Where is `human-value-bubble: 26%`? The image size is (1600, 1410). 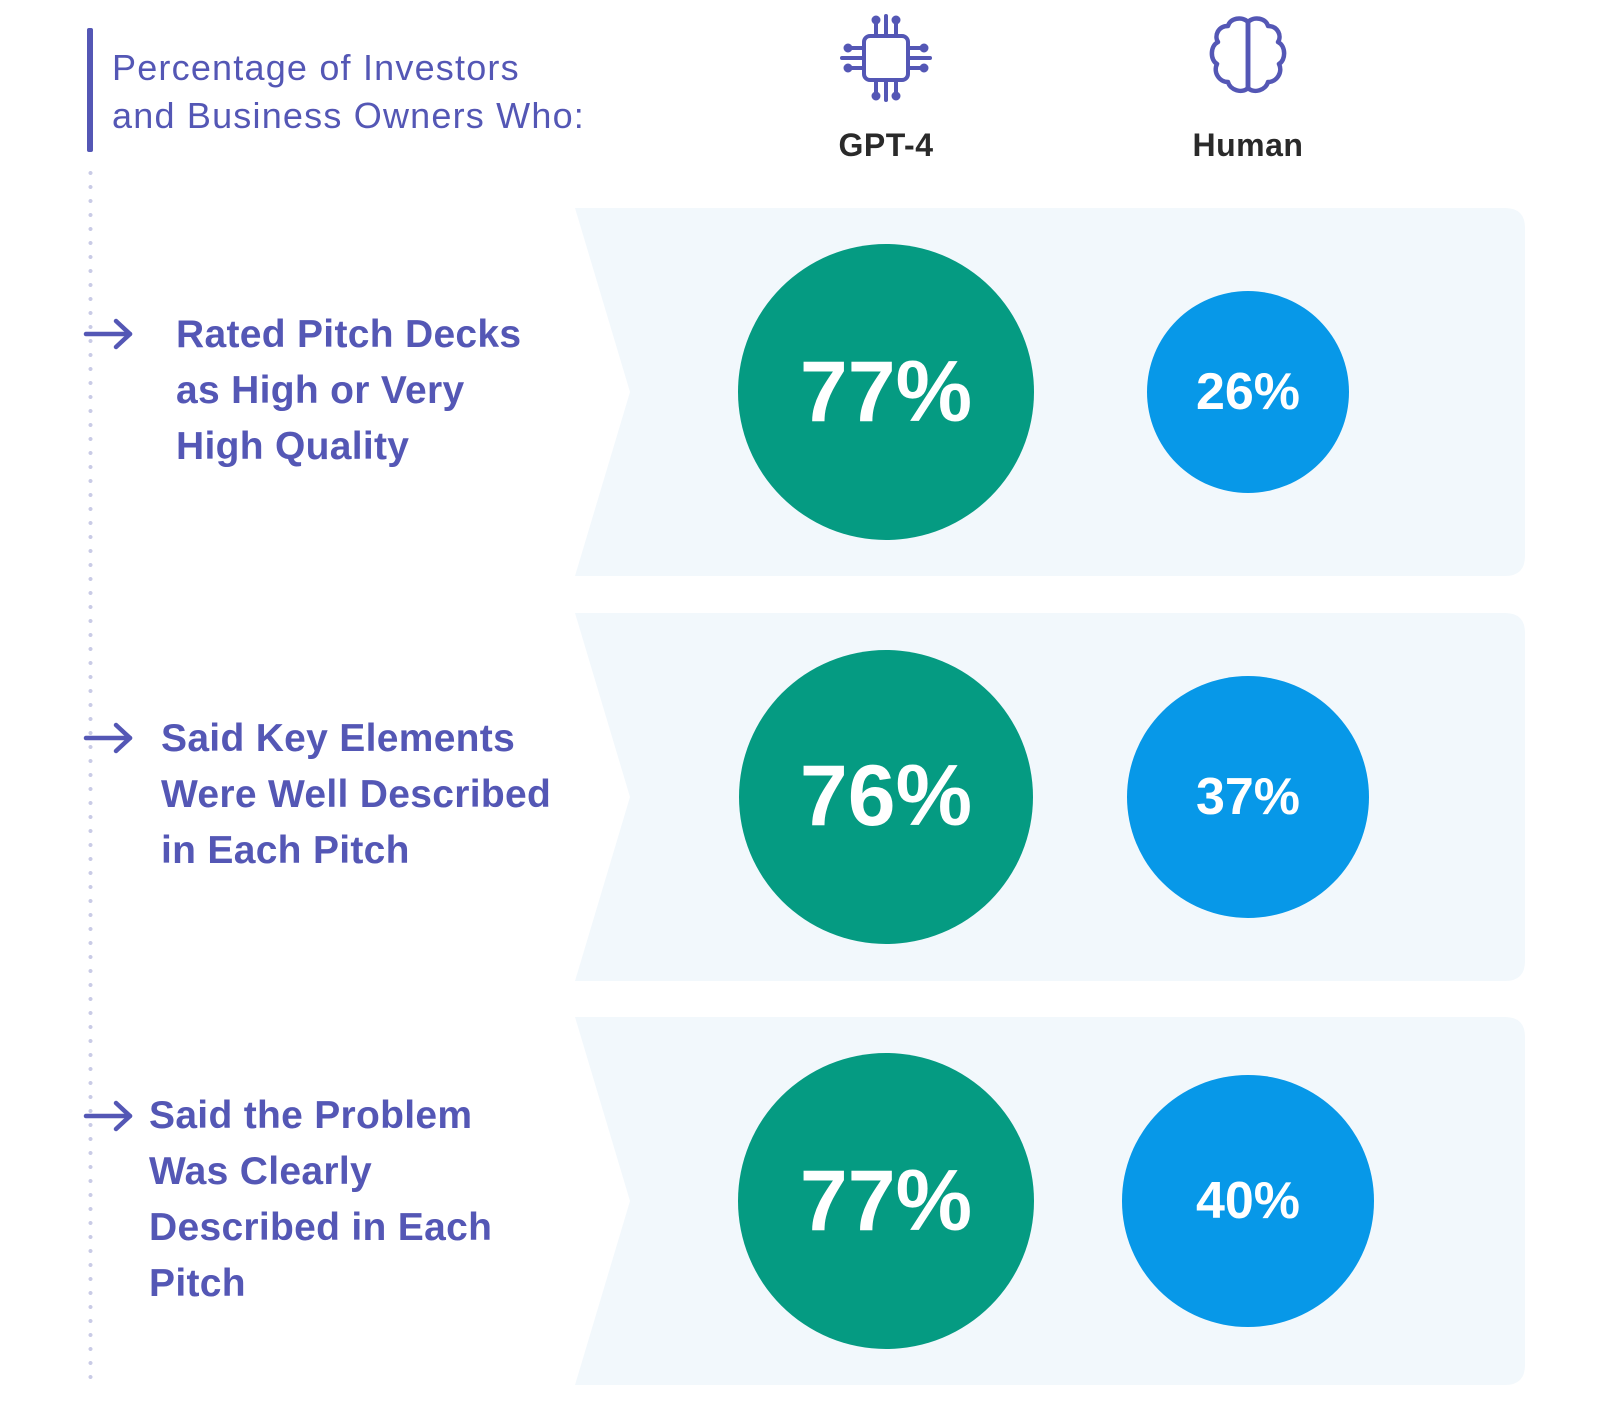
human-value-bubble: 26% is located at coordinates (1248, 392).